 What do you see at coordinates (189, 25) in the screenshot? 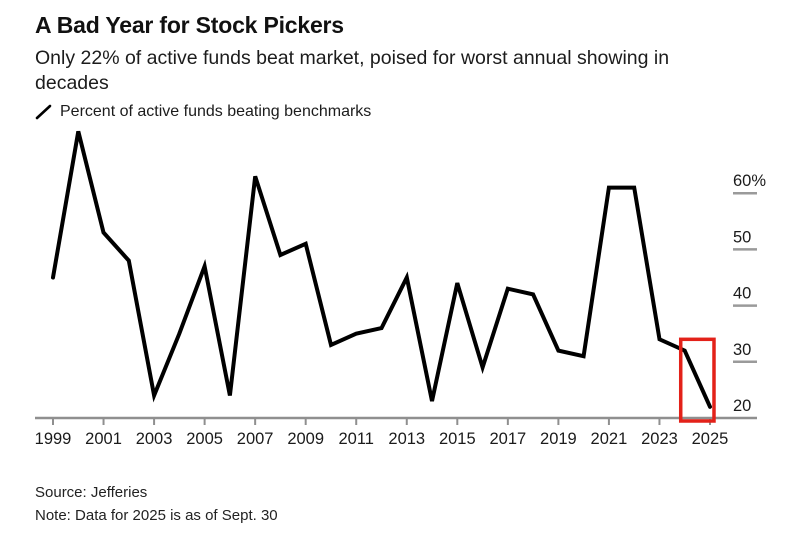
I see `chart-title: A Bad Year for Stock Pickers` at bounding box center [189, 25].